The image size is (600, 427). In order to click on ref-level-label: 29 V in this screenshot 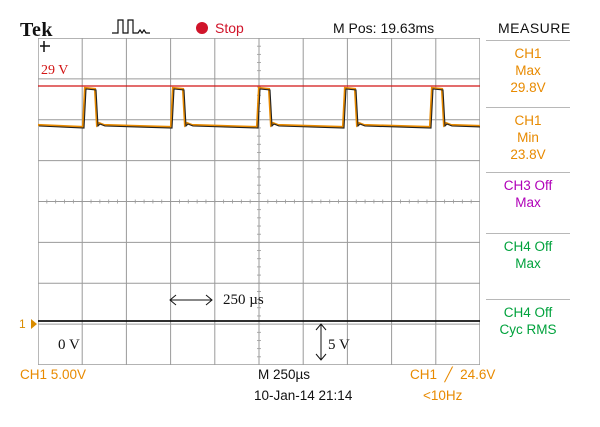, I will do `click(55, 70)`.